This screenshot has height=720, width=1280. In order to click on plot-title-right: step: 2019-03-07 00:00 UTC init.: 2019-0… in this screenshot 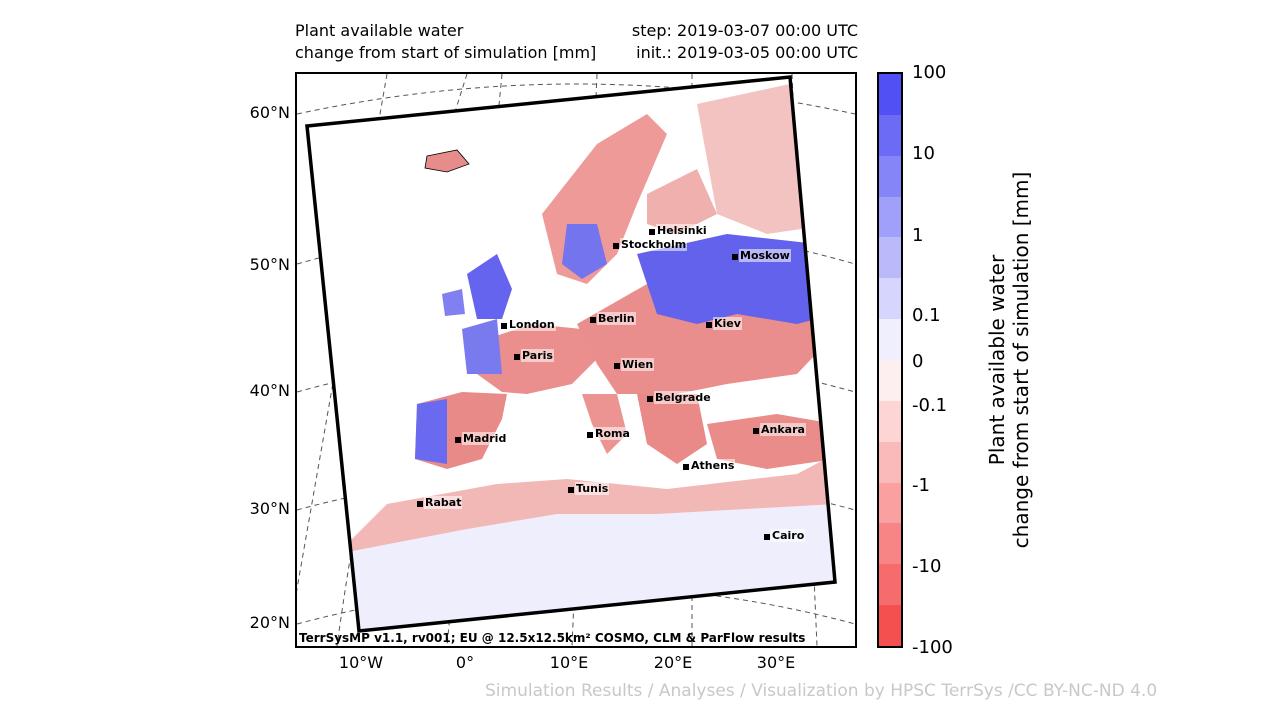, I will do `click(744, 41)`.